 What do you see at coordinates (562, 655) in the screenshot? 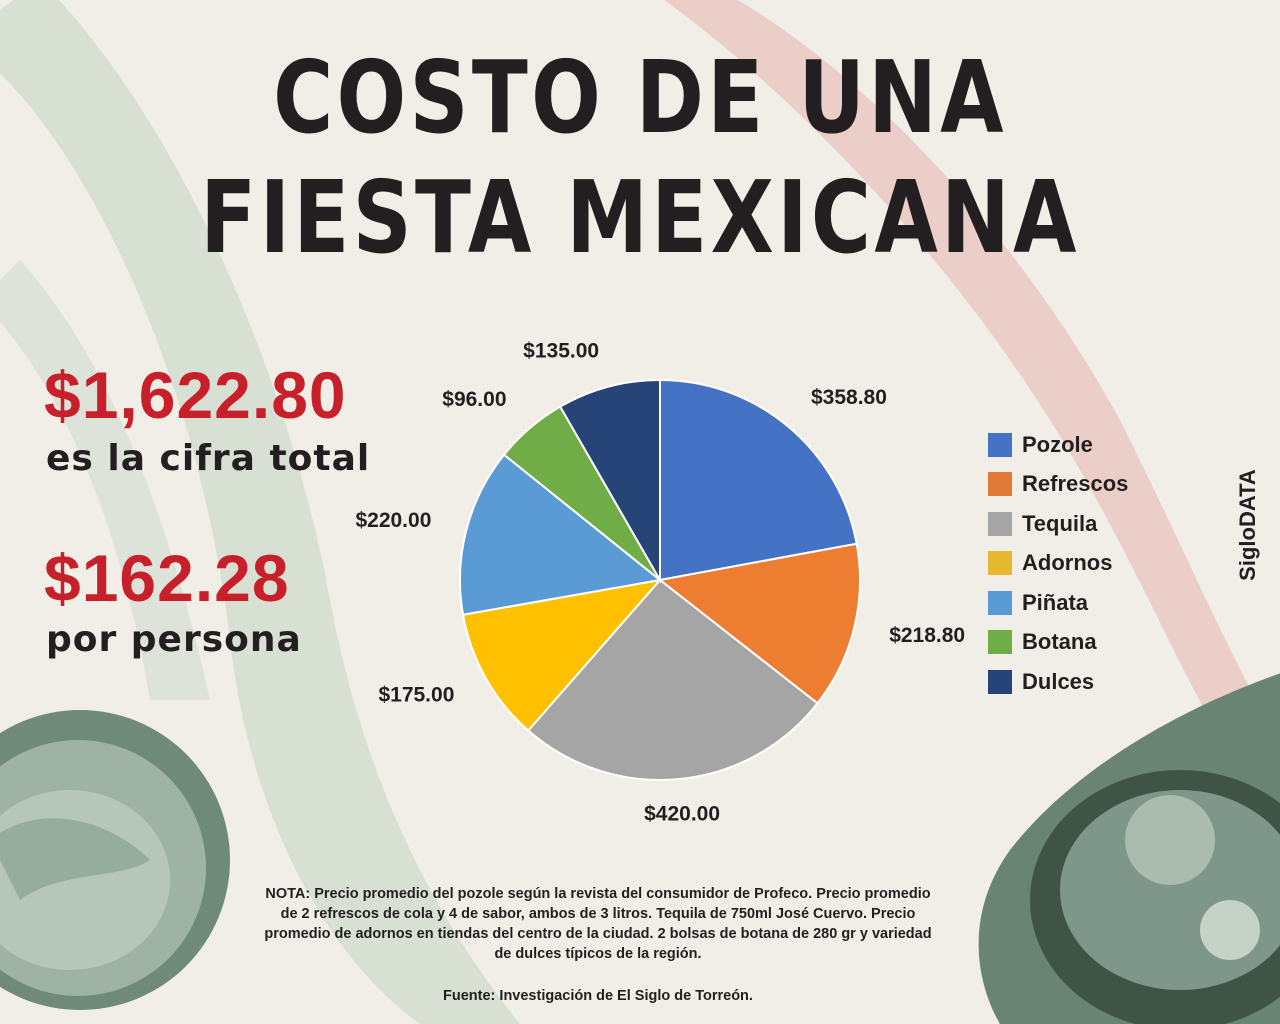
I see `pie-slice-adornos` at bounding box center [562, 655].